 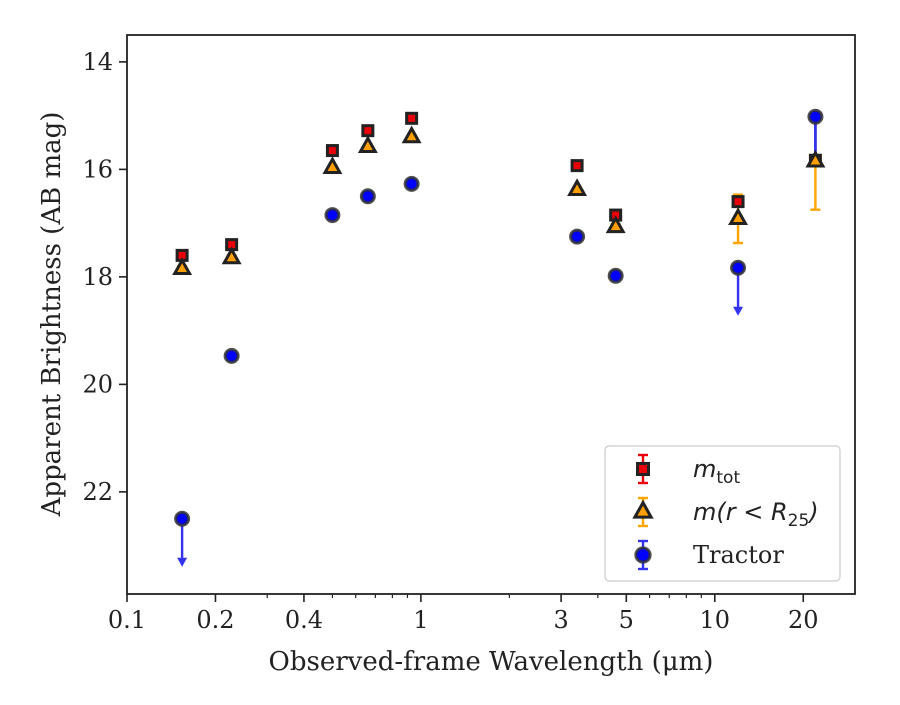 I want to click on legend-label: m(r < R25), so click(x=756, y=514).